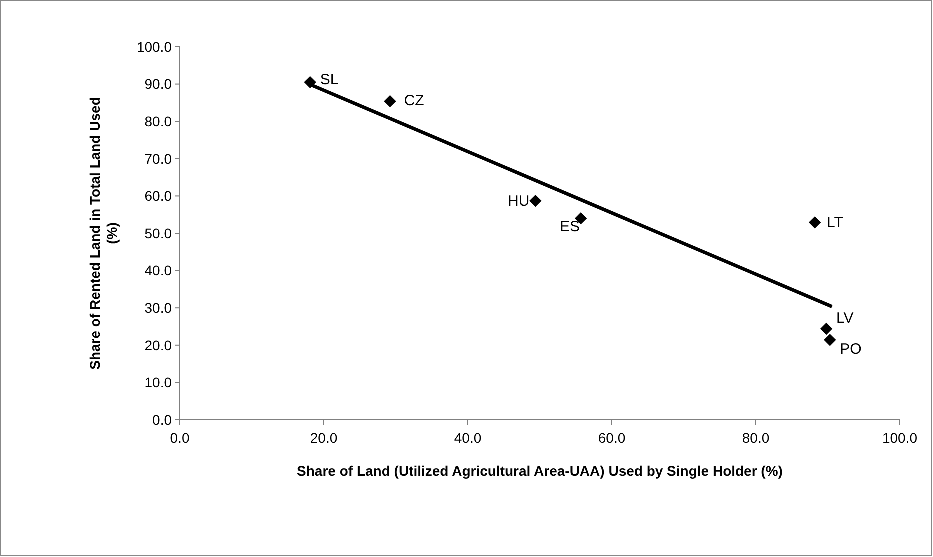  Describe the element at coordinates (158, 122) in the screenshot. I see `y-tick-label: 80.0` at that location.